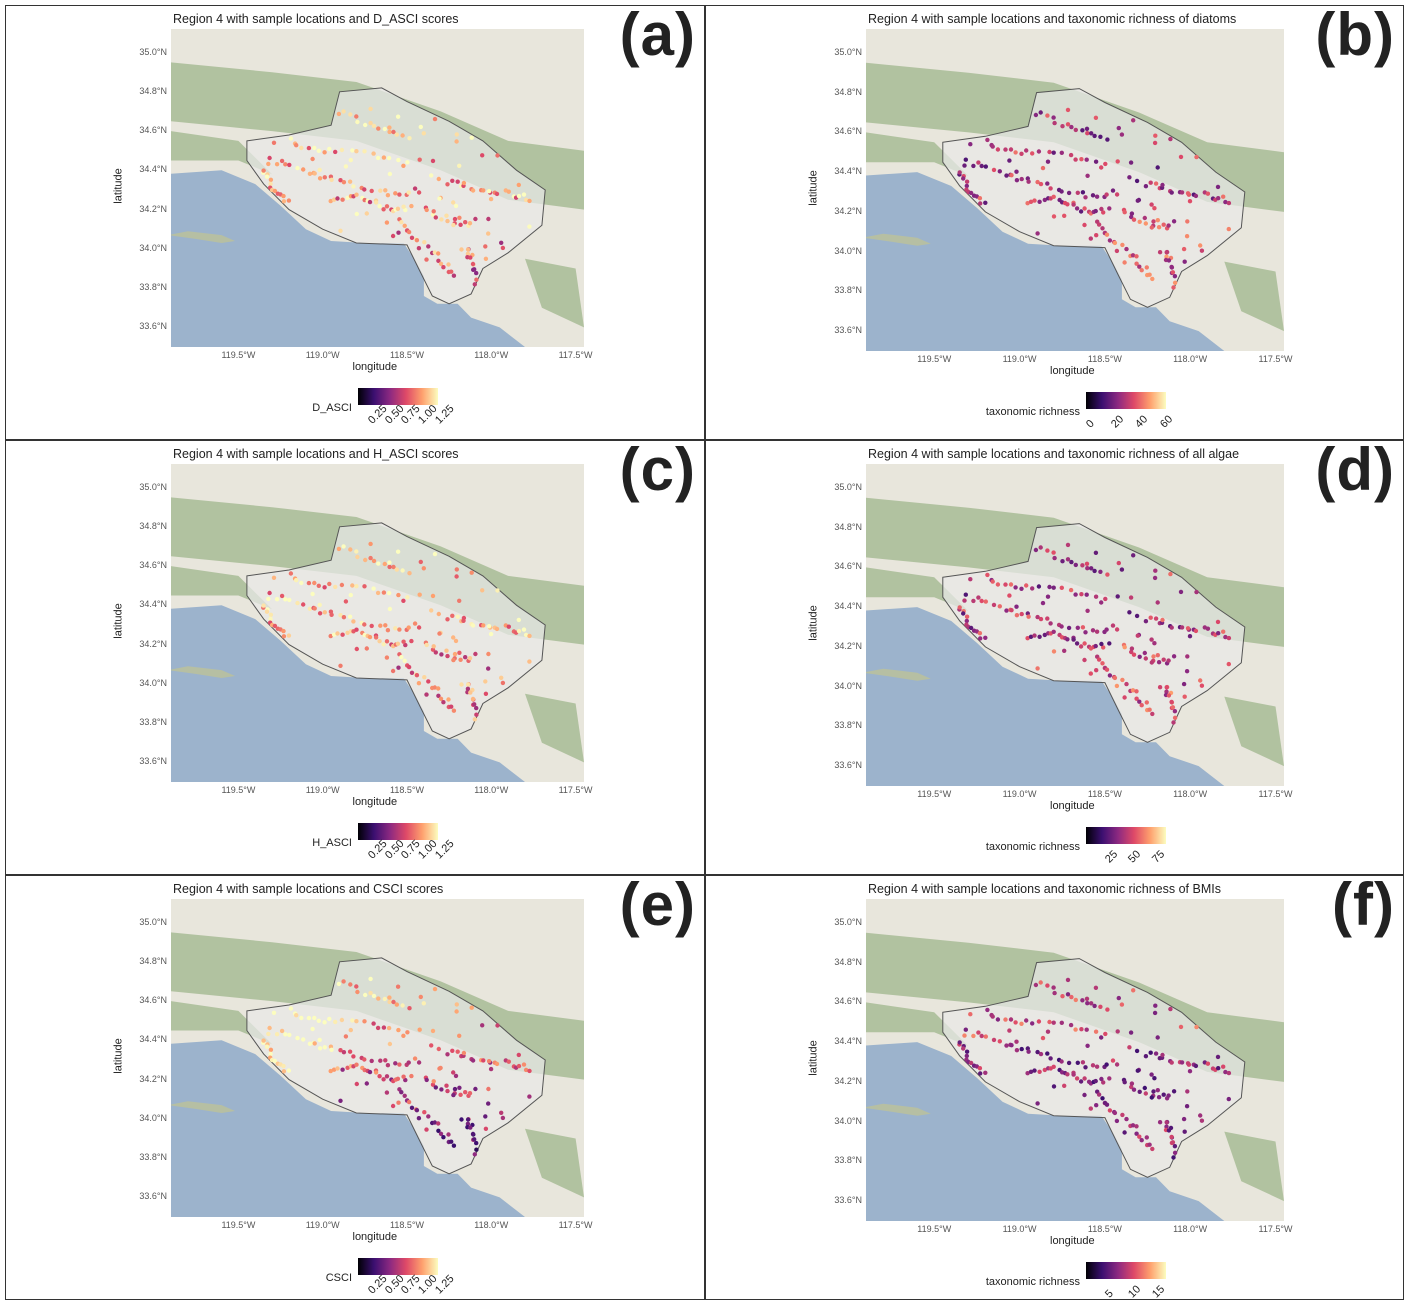  Describe the element at coordinates (147, 722) in the screenshot. I see `lat-tick-label: 33.8°N` at that location.